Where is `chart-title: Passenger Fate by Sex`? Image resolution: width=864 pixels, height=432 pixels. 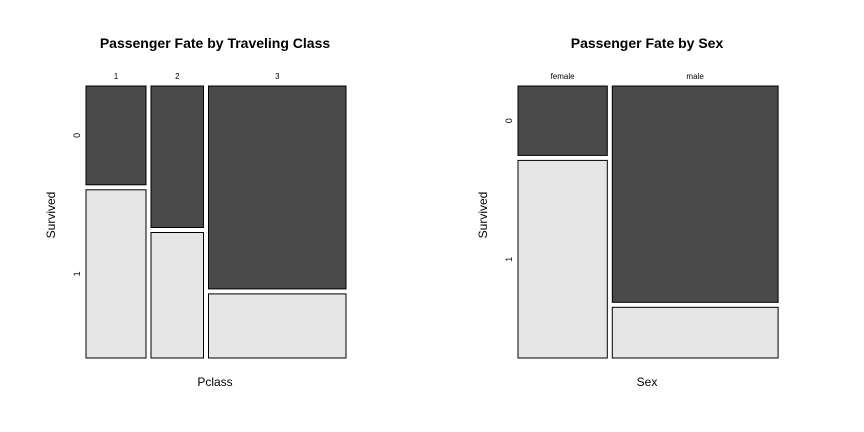 chart-title: Passenger Fate by Sex is located at coordinates (647, 43).